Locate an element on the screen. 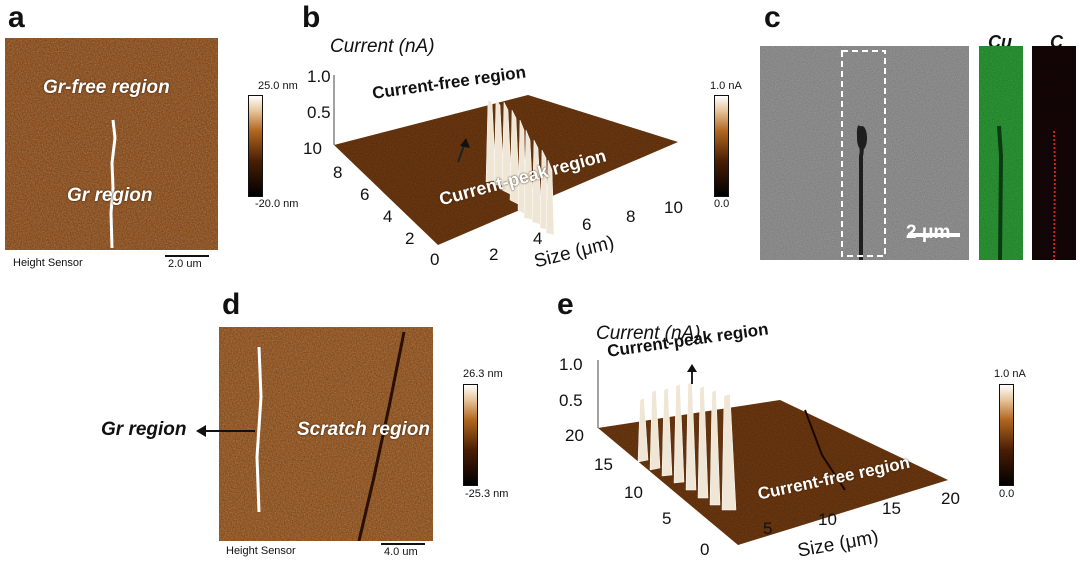 This screenshot has width=1080, height=567. c-eds-map is located at coordinates (1054, 153).